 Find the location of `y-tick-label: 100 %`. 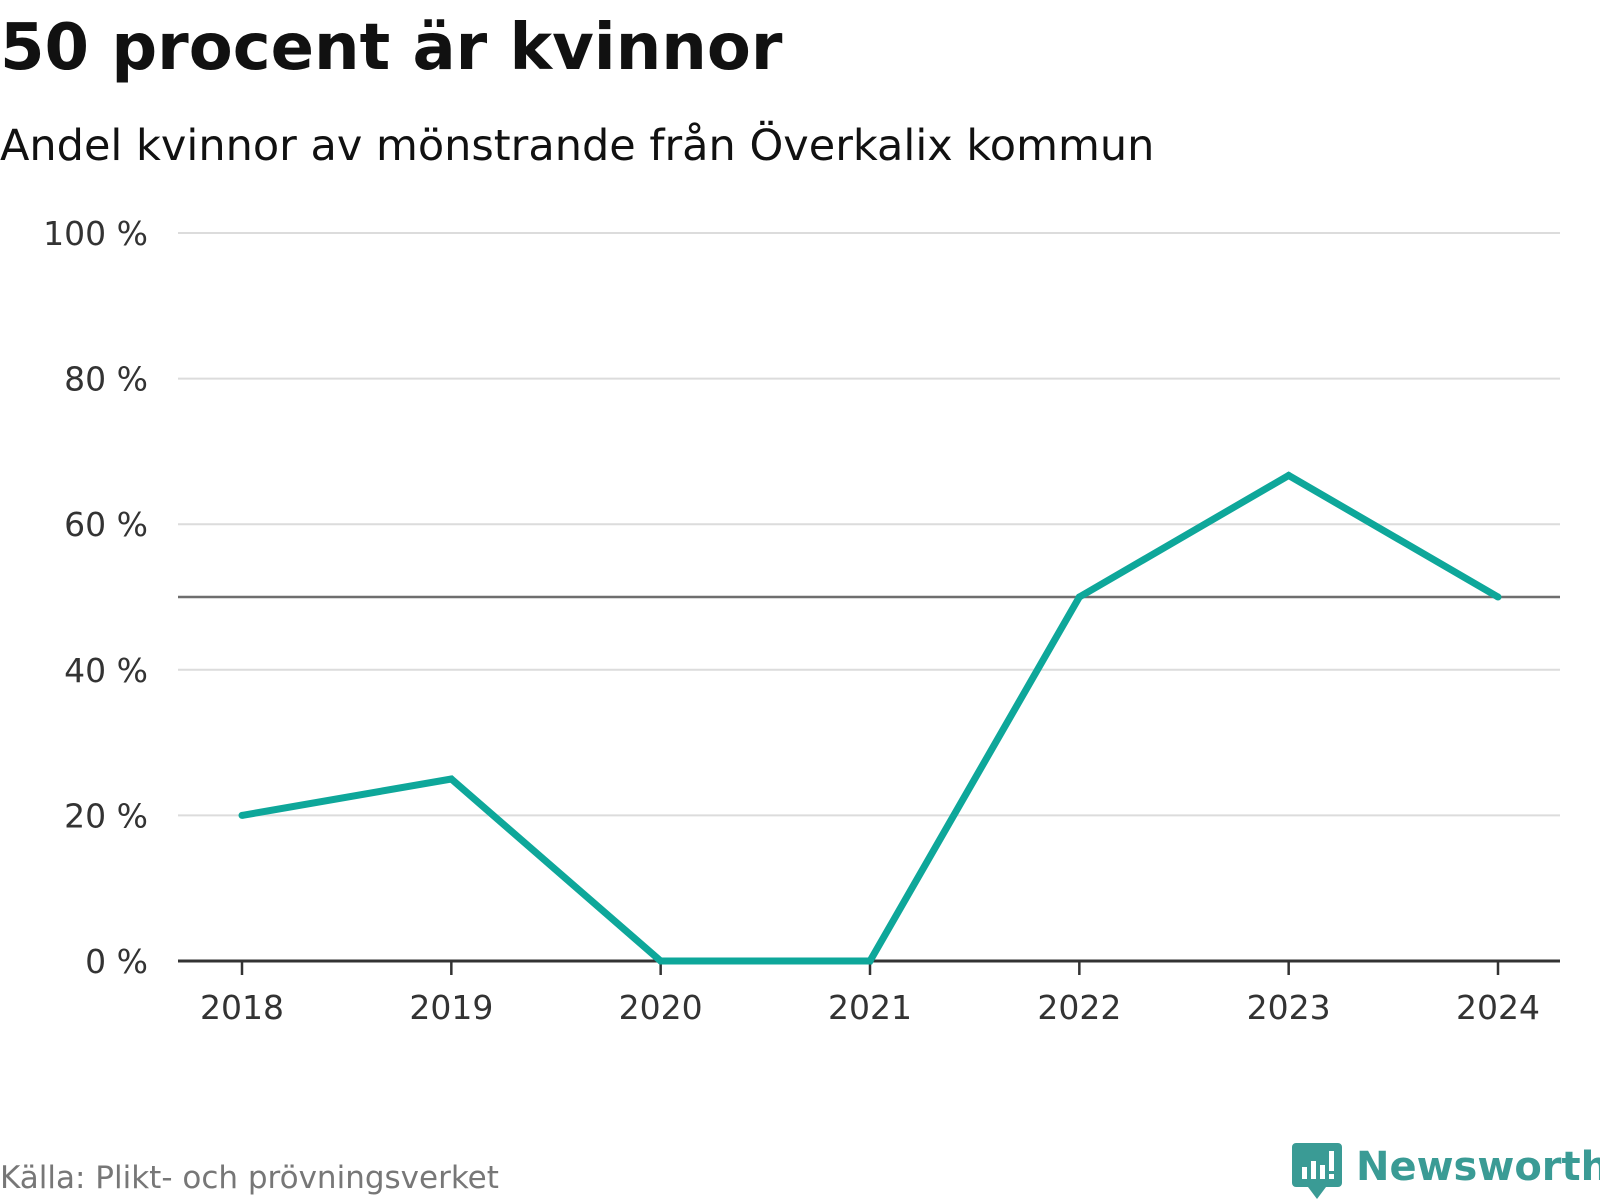

y-tick-label: 100 % is located at coordinates (95, 233).